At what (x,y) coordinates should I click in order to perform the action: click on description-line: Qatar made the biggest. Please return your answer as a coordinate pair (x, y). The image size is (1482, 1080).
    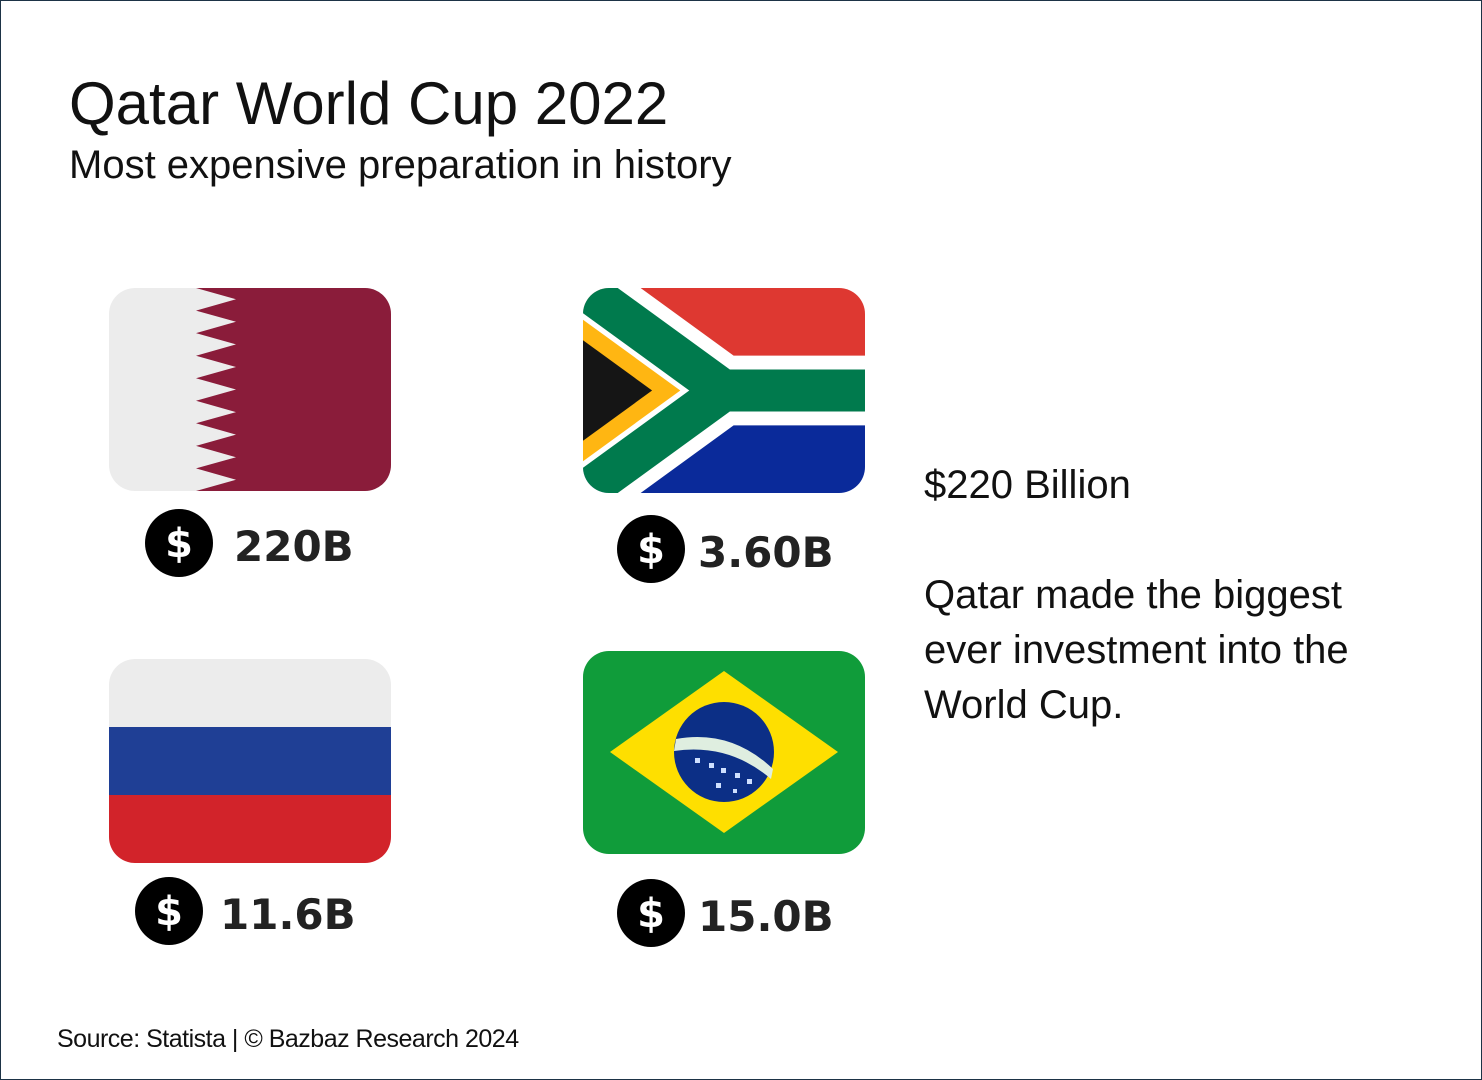
    Looking at the image, I should click on (1133, 595).